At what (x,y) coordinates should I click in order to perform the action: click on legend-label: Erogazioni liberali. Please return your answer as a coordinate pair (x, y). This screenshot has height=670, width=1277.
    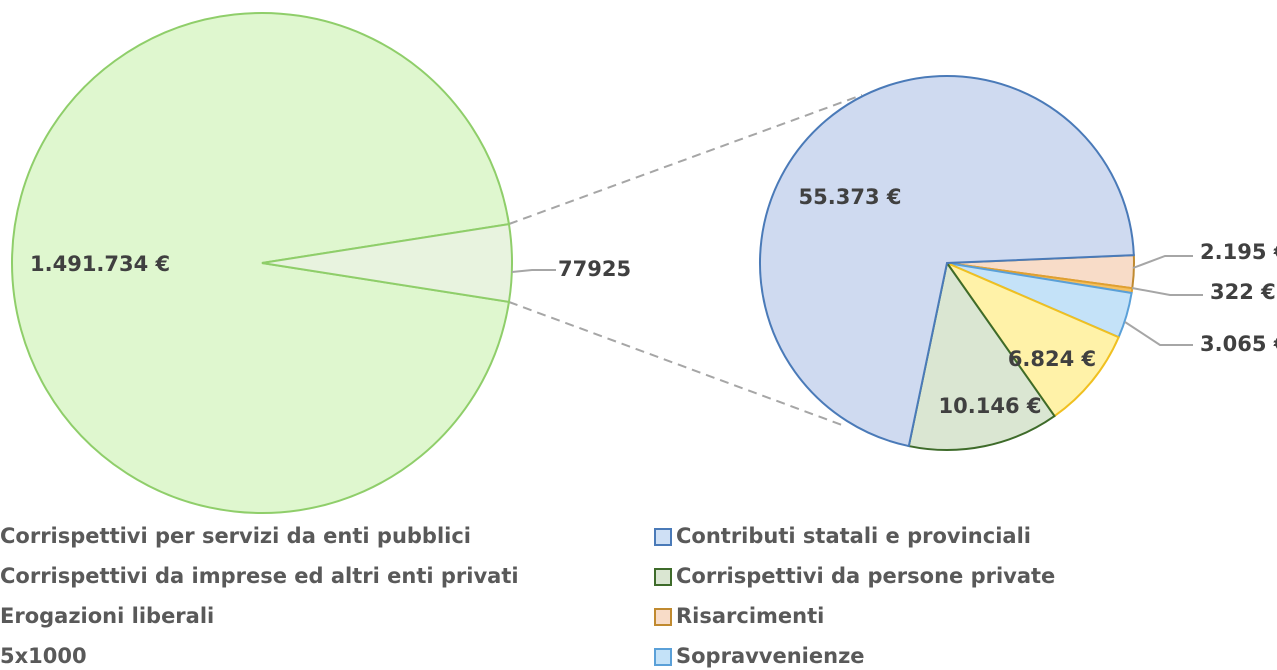
    Looking at the image, I should click on (107, 616).